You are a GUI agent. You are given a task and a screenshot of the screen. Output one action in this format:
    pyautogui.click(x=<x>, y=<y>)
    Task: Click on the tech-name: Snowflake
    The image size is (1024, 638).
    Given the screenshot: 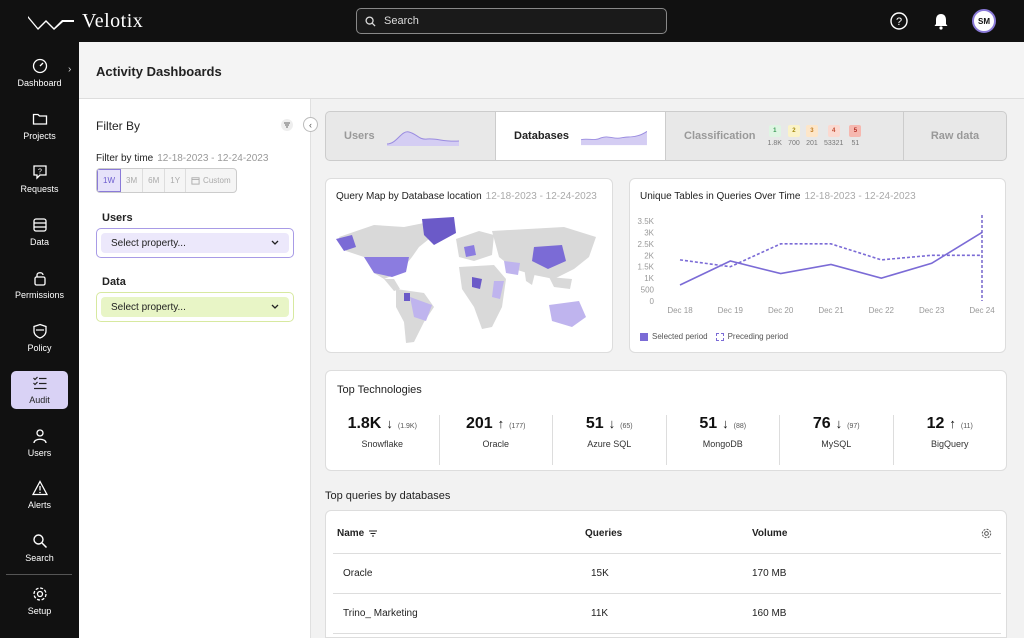 What is the action you would take?
    pyautogui.click(x=382, y=444)
    